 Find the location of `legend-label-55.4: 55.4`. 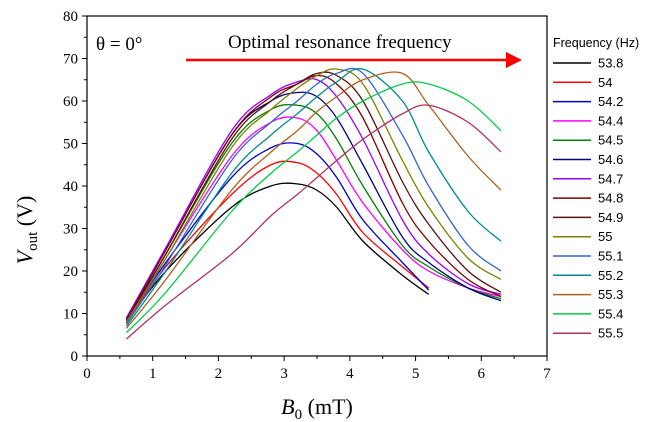

legend-label-55.4: 55.4 is located at coordinates (610, 313).